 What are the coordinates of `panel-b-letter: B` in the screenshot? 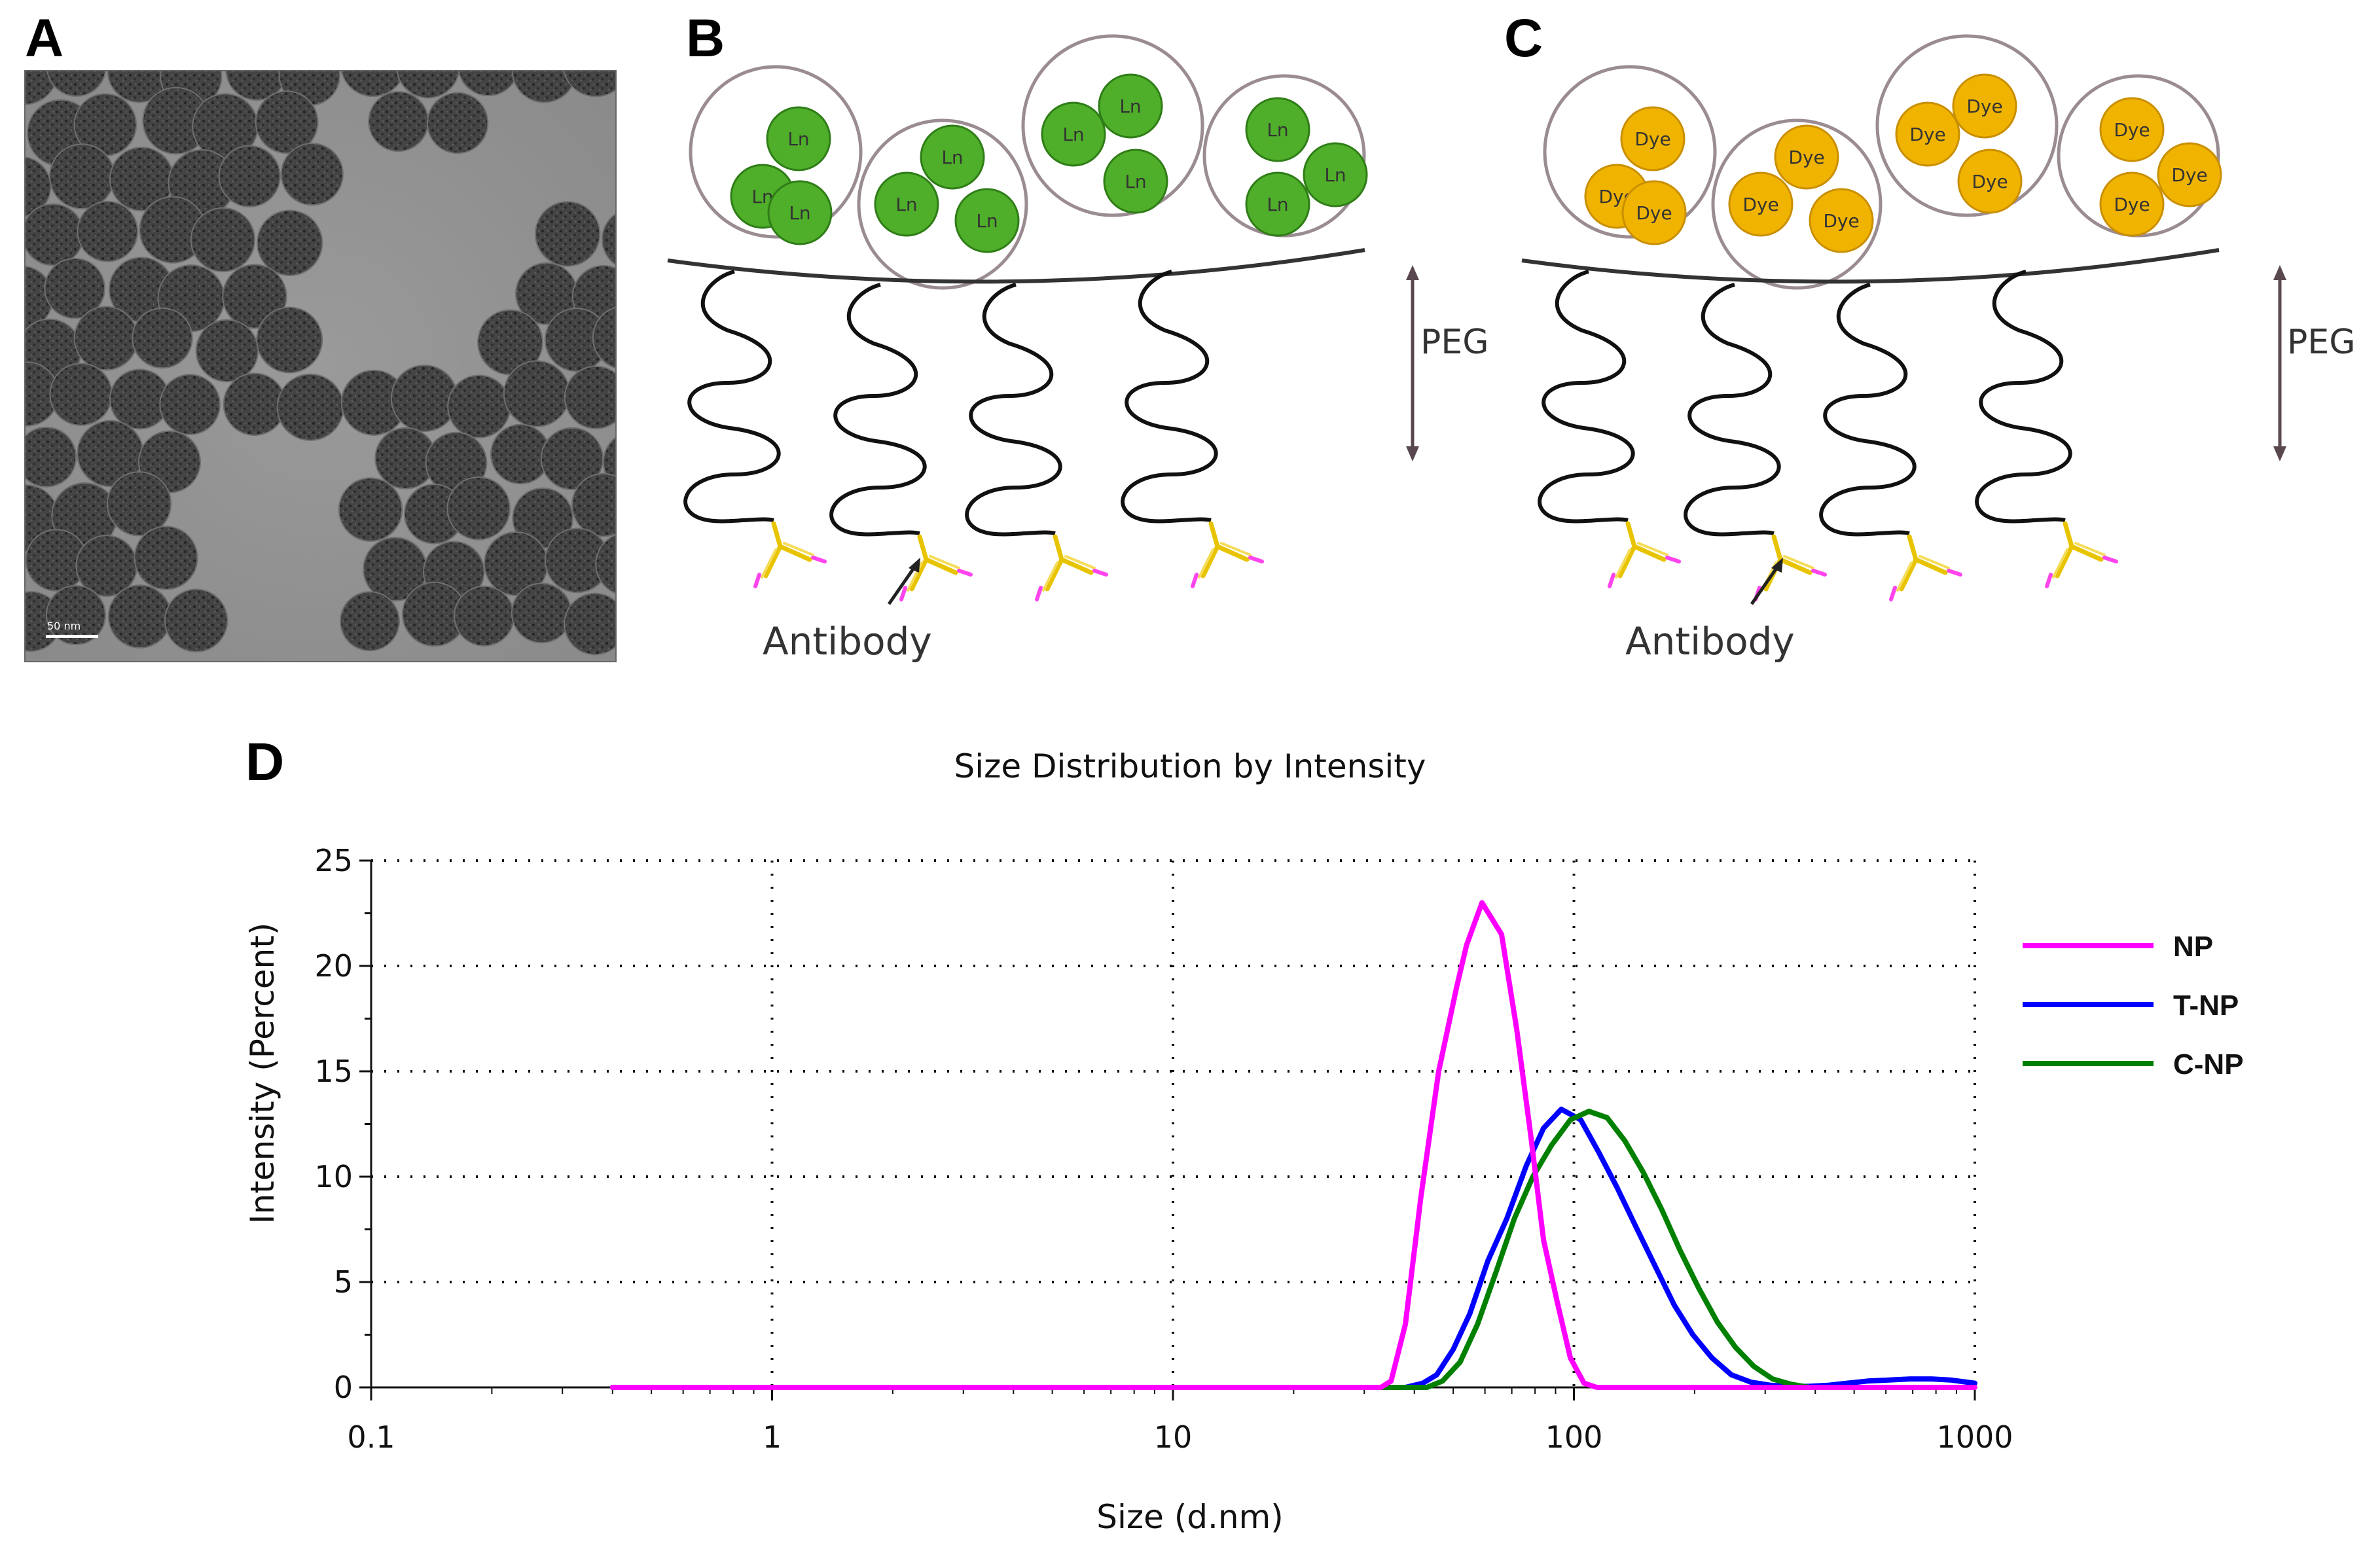 It's located at (705, 38).